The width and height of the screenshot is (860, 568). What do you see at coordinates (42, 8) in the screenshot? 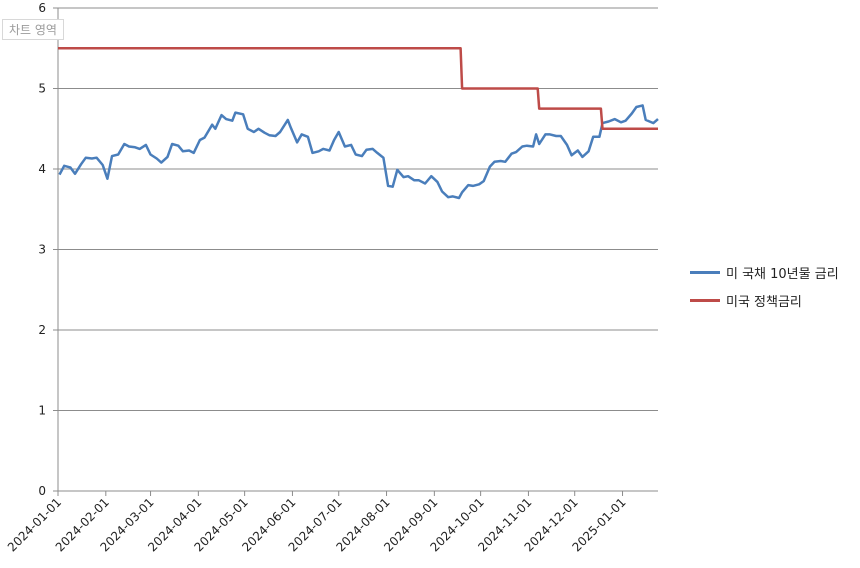
I see `y-tick-label-6: 6` at bounding box center [42, 8].